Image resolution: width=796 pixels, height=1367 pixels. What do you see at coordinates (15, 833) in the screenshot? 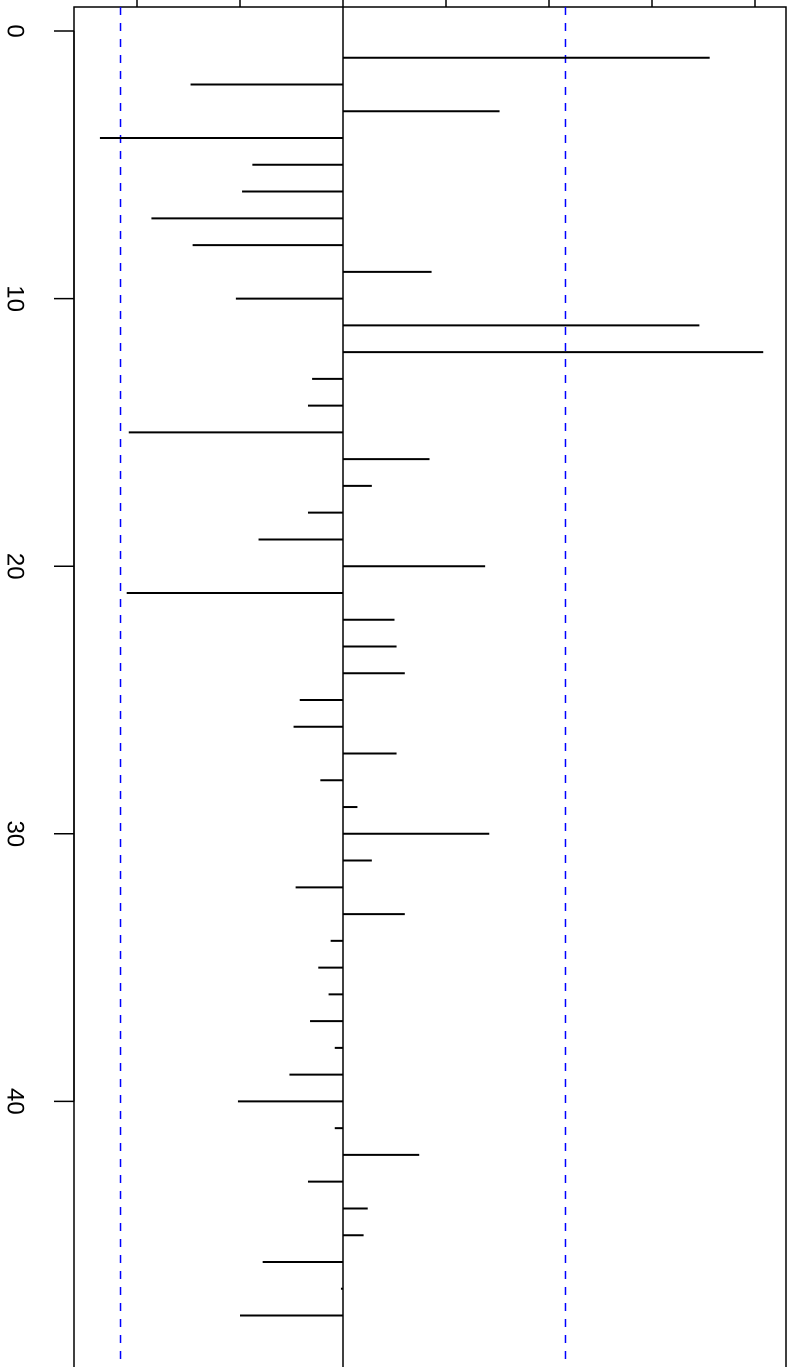
I see `lag-tick-label: 30` at bounding box center [15, 833].